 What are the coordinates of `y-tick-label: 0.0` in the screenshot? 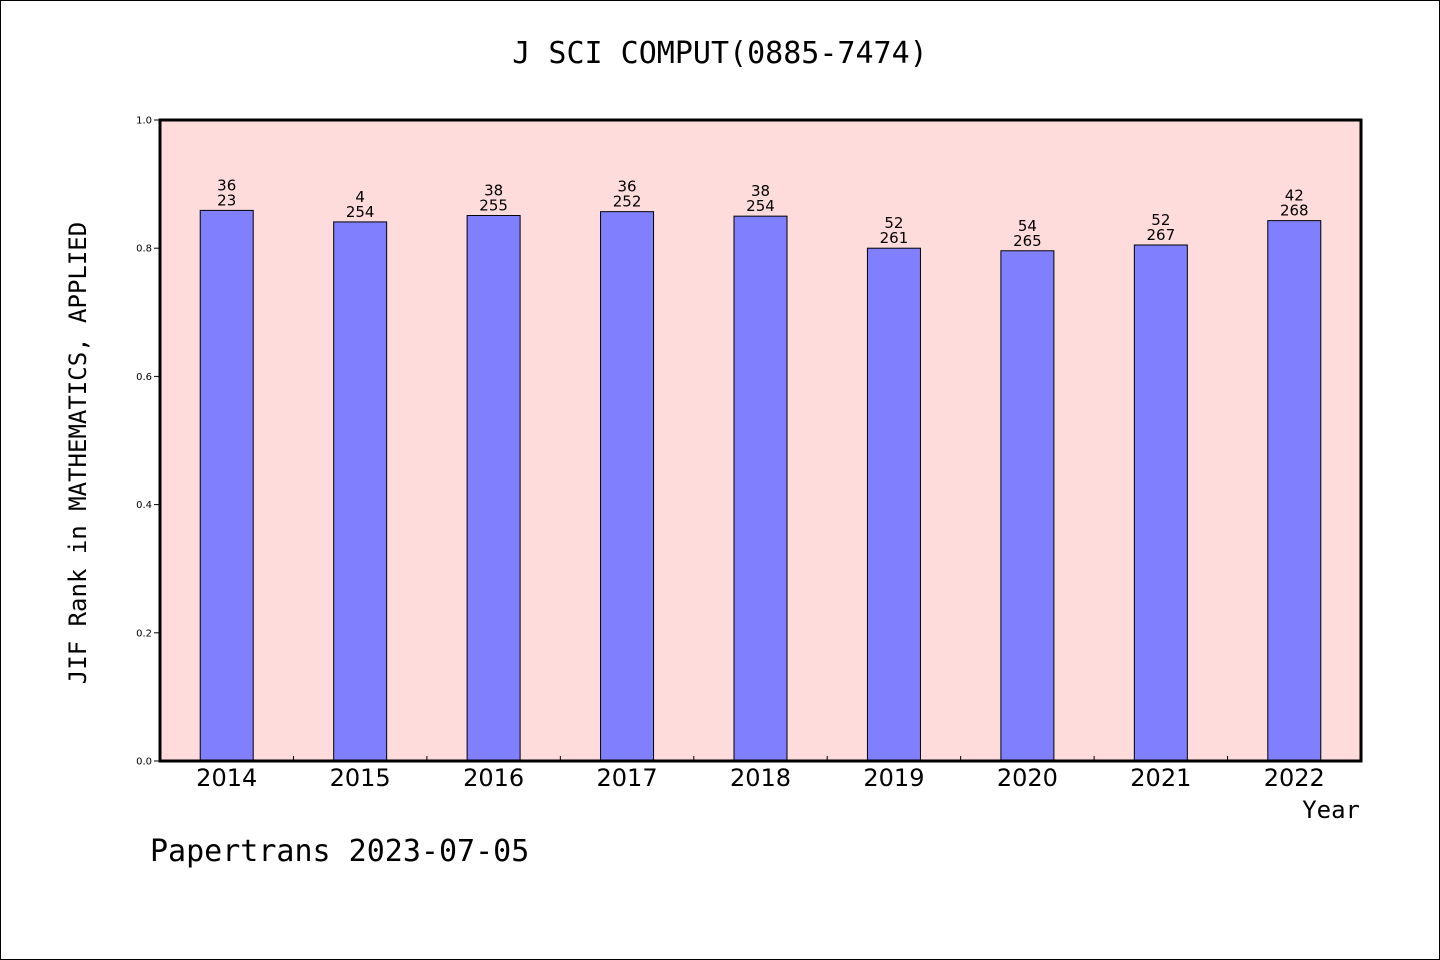 It's located at (144, 762).